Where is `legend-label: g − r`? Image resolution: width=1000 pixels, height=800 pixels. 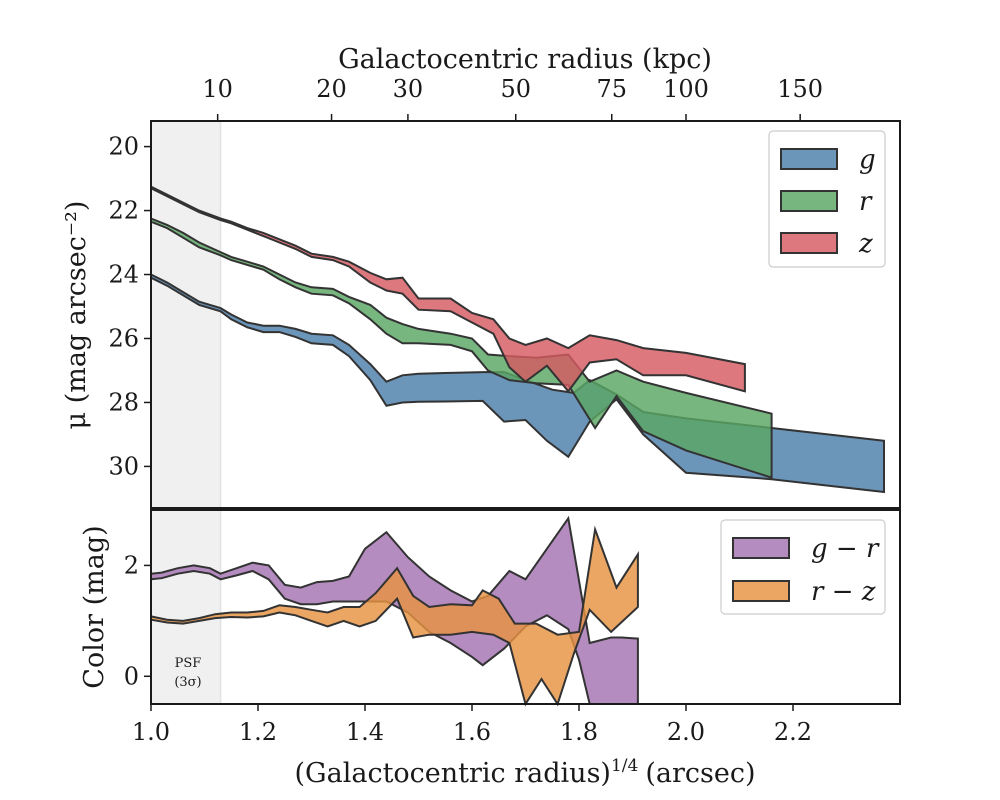
legend-label: g − r is located at coordinates (845, 549).